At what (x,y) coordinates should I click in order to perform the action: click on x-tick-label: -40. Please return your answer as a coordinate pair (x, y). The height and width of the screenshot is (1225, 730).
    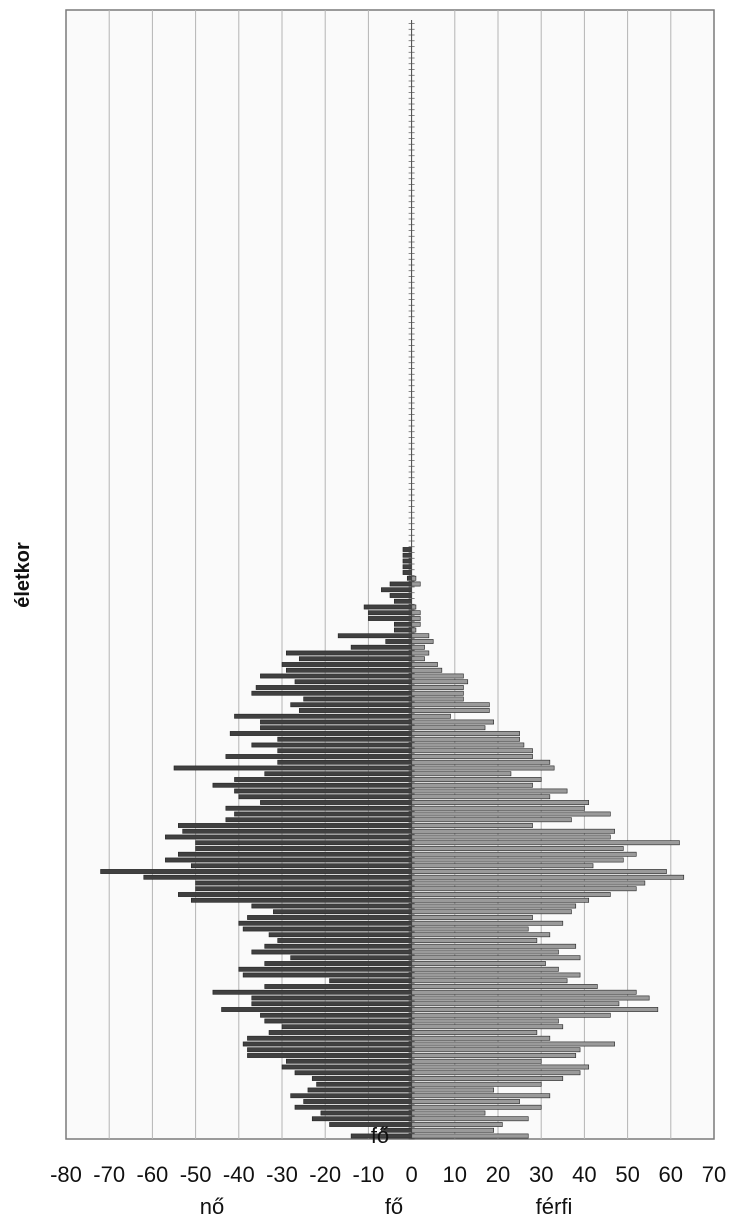
    Looking at the image, I should click on (239, 1174).